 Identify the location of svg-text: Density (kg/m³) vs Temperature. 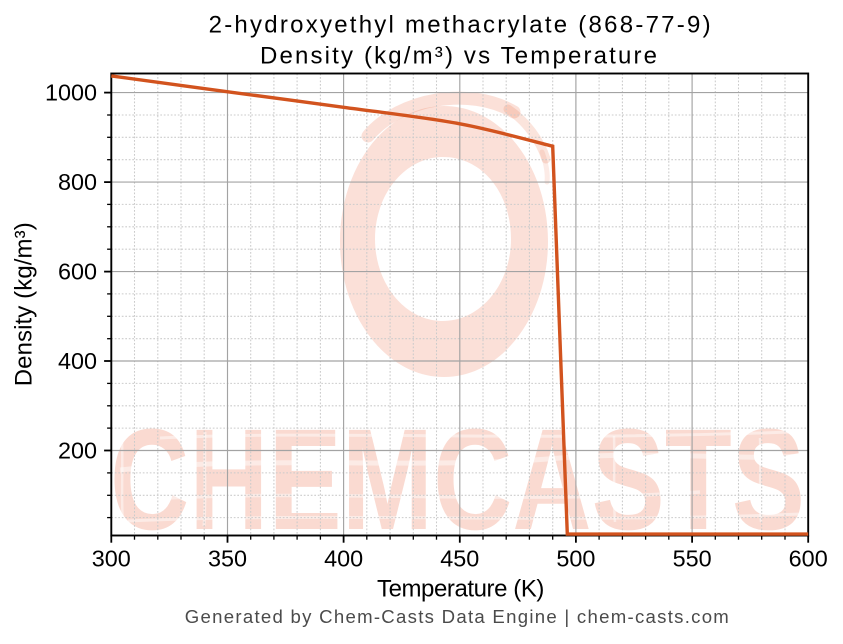
(458, 56).